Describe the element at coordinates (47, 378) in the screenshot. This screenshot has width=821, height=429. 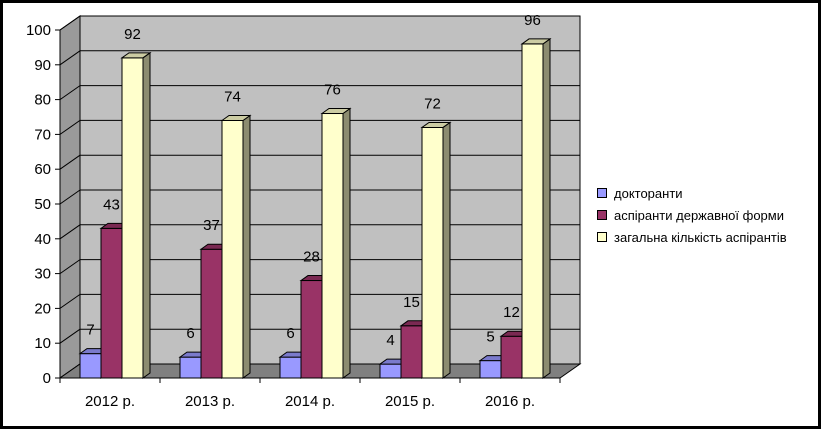
I see `y-tick-label: 0` at that location.